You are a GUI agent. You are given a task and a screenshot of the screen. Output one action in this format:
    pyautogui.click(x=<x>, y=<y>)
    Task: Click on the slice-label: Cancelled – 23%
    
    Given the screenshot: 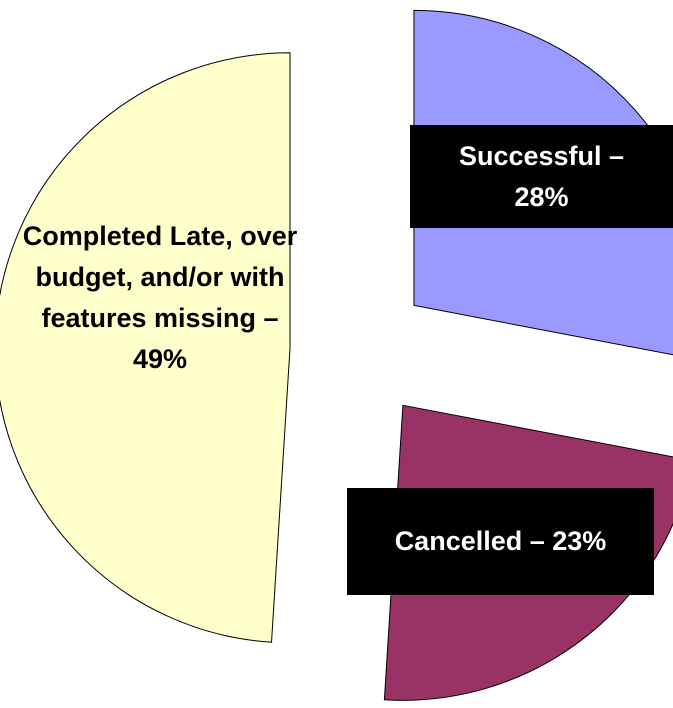 What is the action you would take?
    pyautogui.click(x=500, y=541)
    